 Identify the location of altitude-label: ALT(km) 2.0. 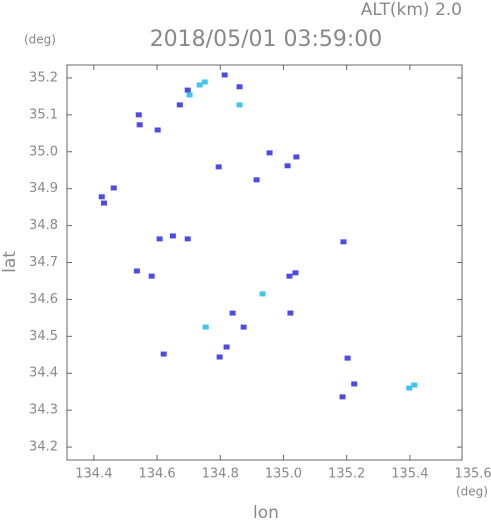
(411, 10).